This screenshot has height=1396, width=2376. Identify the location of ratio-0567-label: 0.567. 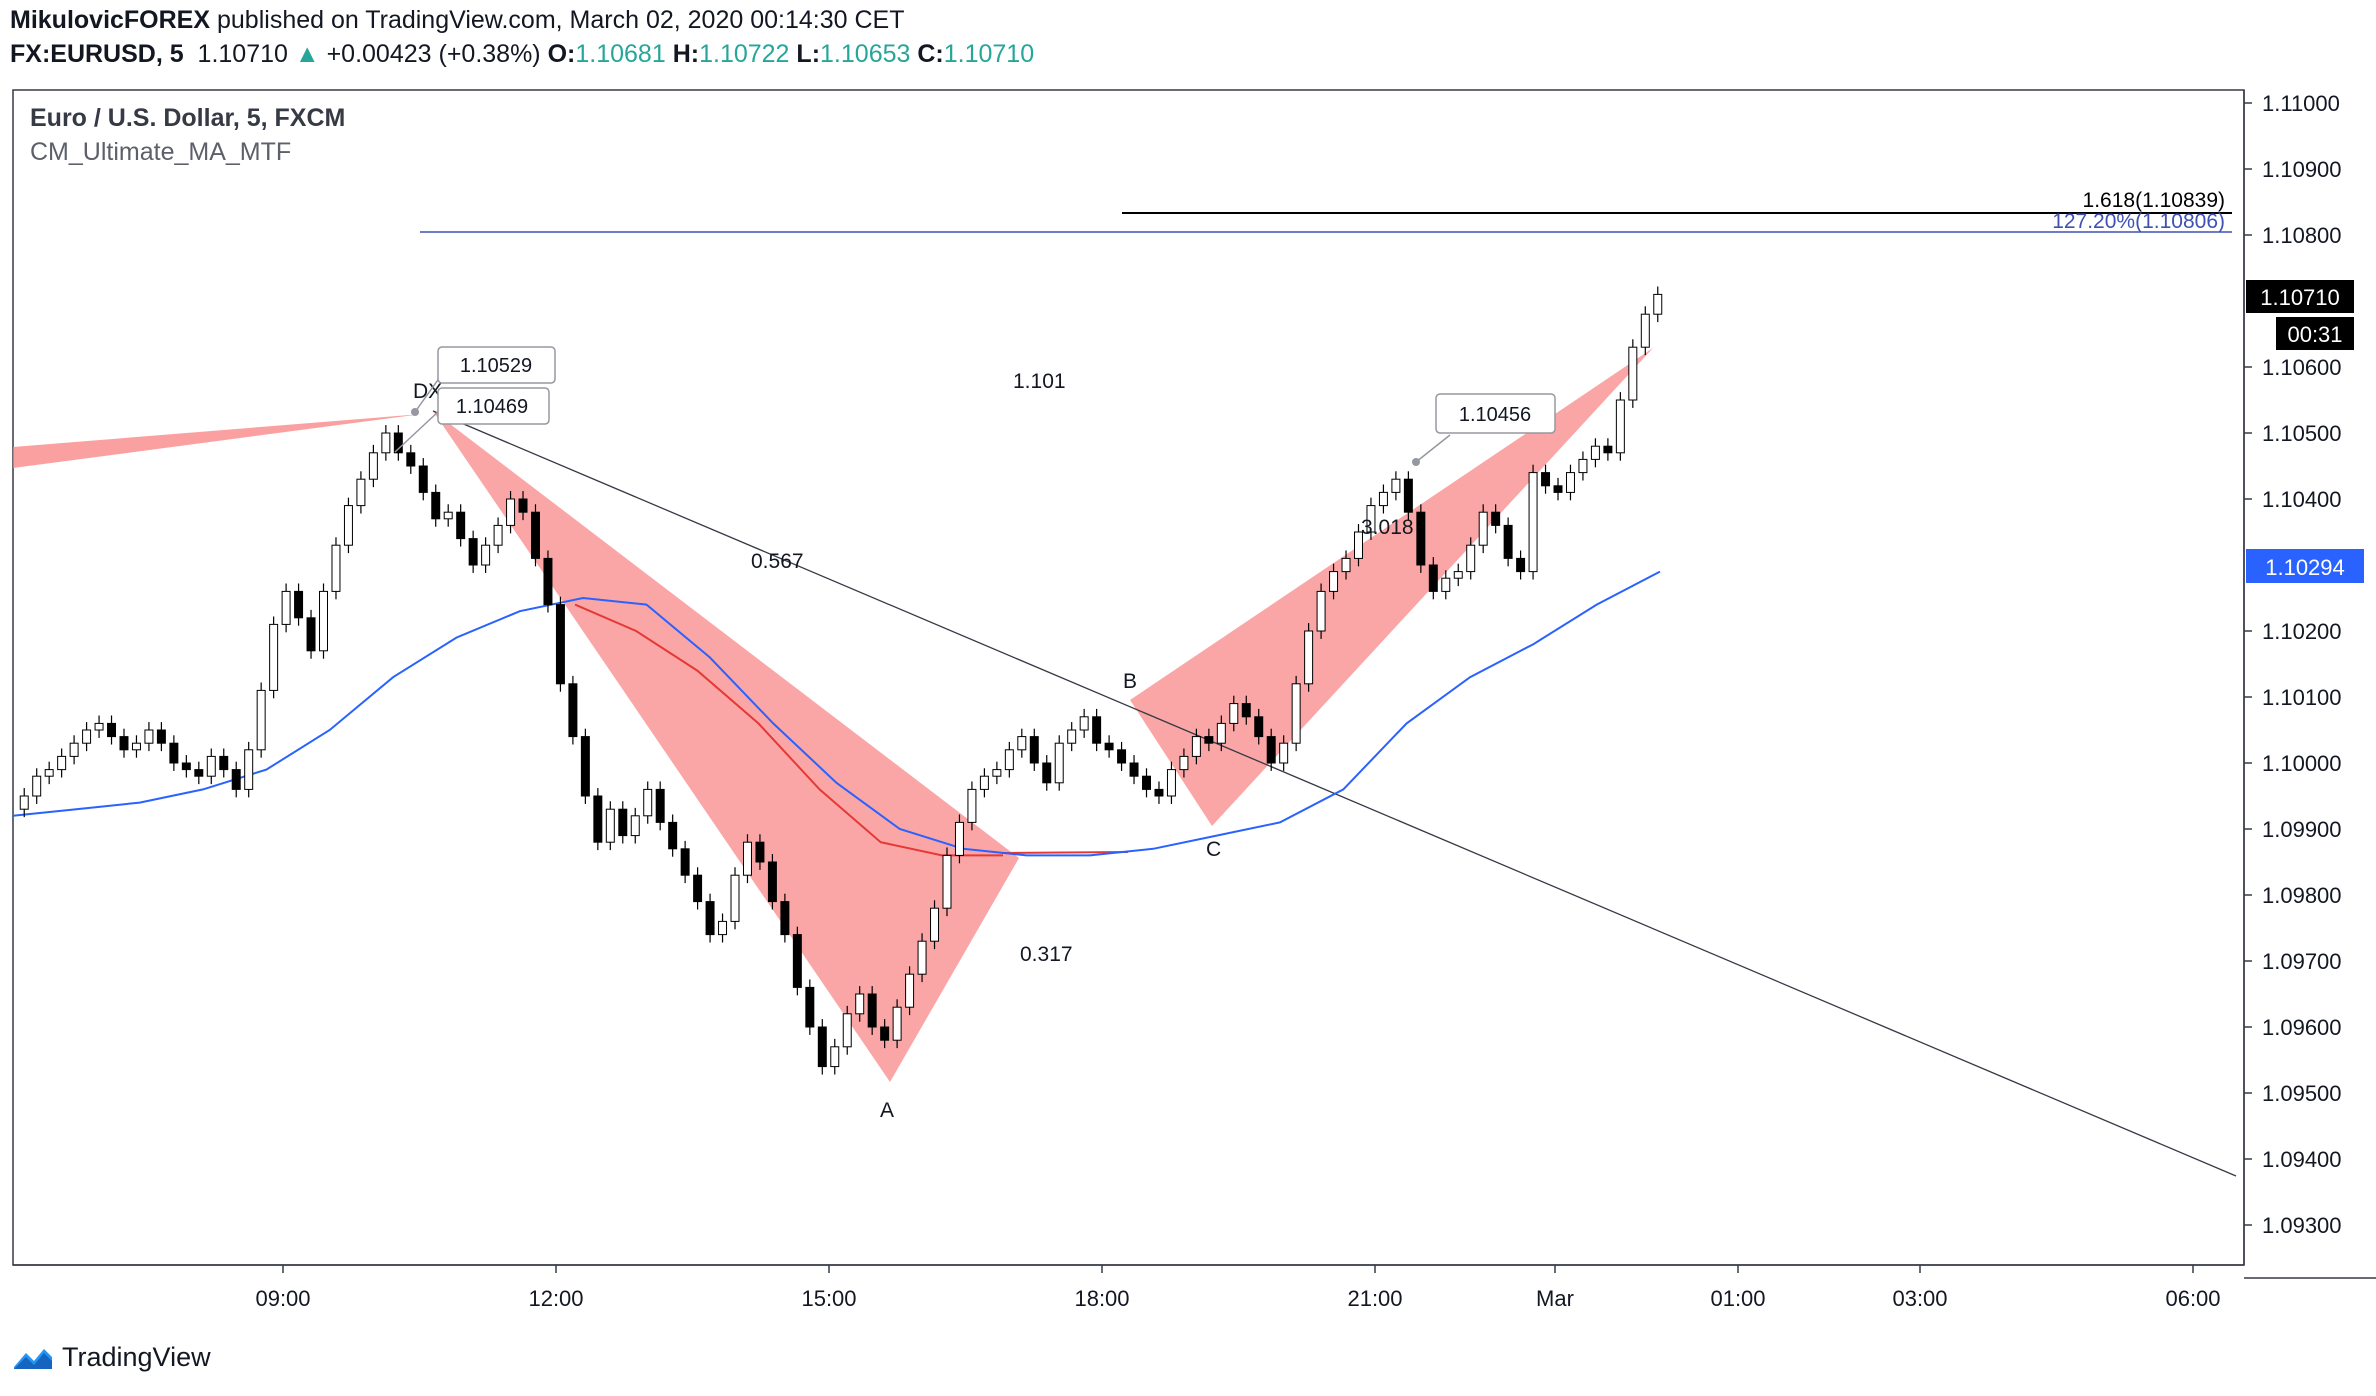
(777, 561).